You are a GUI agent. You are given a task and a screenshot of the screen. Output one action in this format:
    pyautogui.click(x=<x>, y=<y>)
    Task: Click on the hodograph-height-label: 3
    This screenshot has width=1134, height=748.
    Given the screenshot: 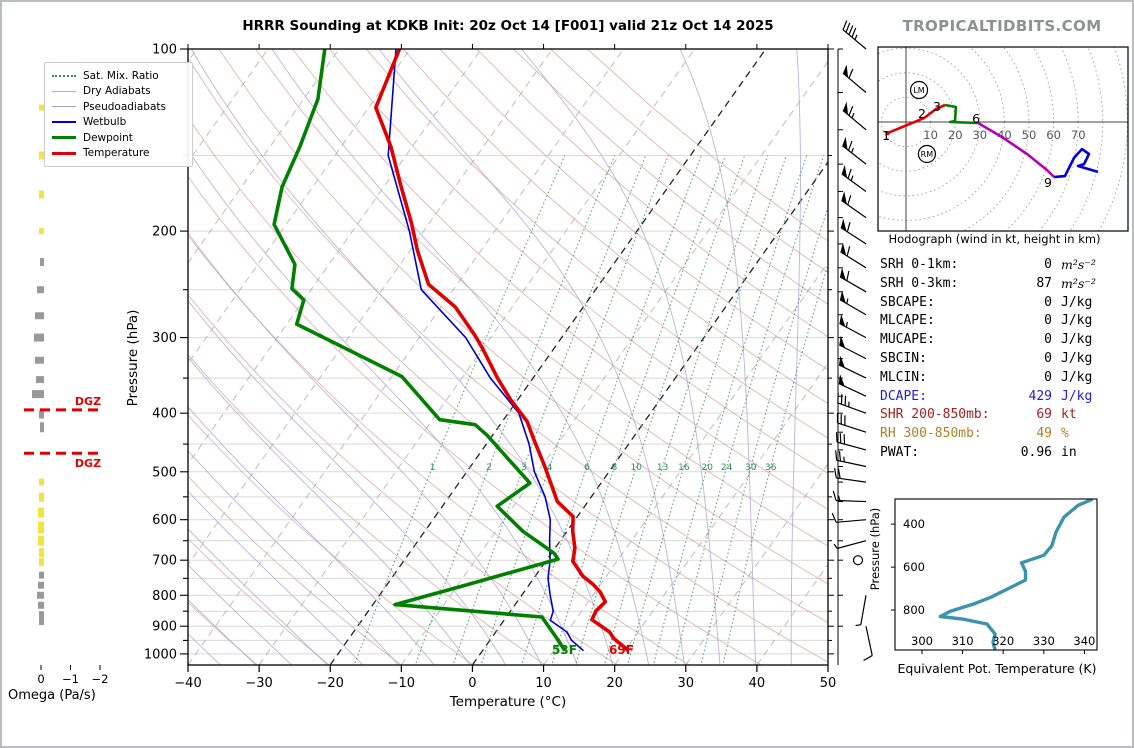 What is the action you would take?
    pyautogui.click(x=937, y=106)
    